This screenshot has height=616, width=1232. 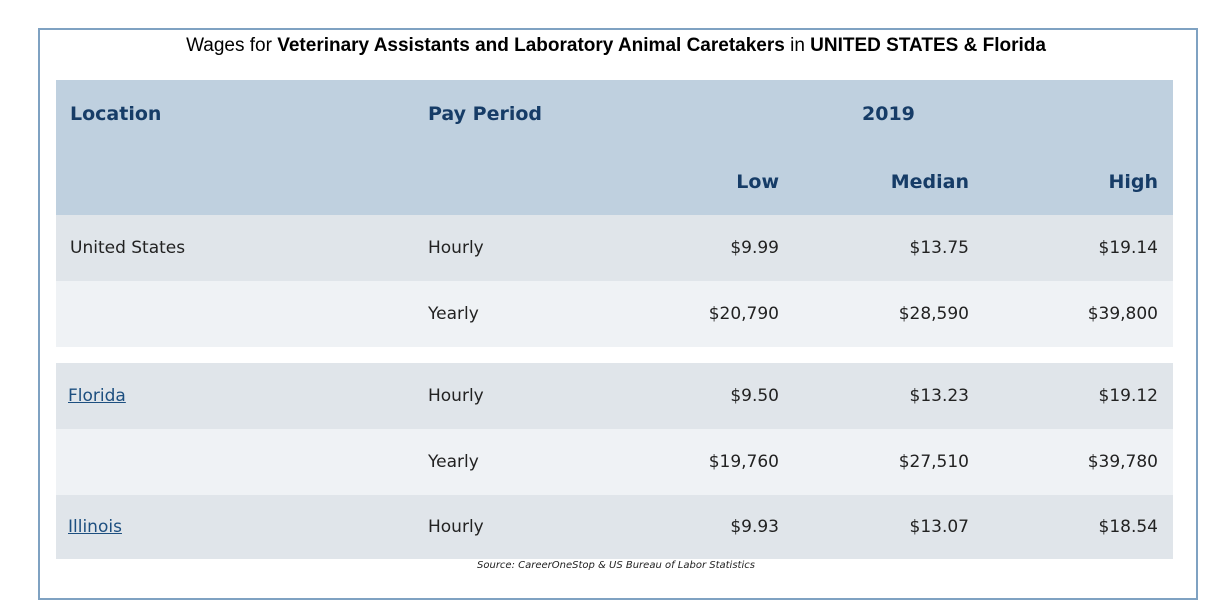 What do you see at coordinates (888, 114) in the screenshot?
I see `header-year: 2019` at bounding box center [888, 114].